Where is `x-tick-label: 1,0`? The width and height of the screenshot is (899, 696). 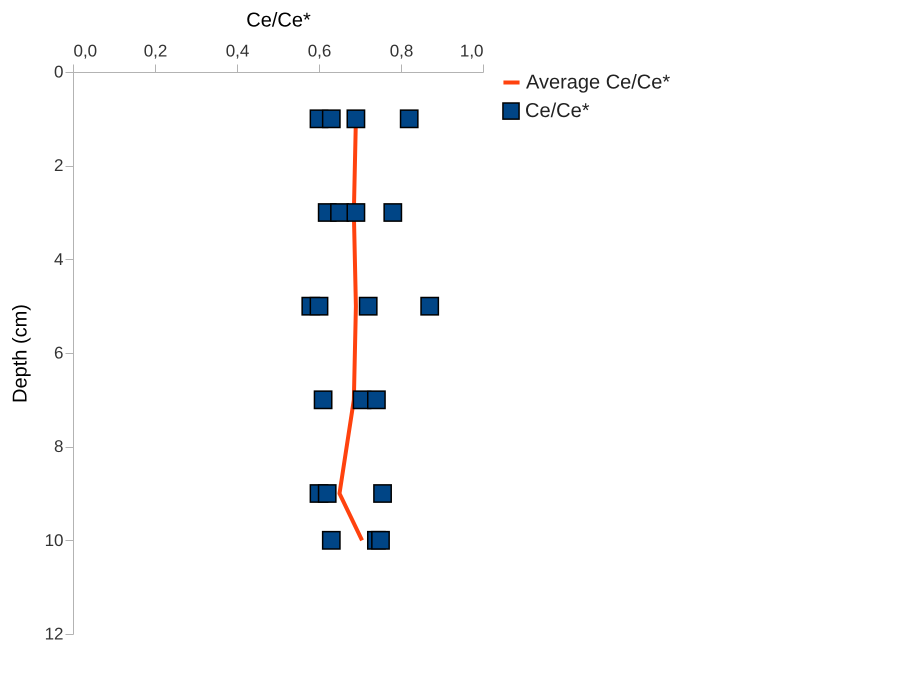
x-tick-label: 1,0 is located at coordinates (472, 51).